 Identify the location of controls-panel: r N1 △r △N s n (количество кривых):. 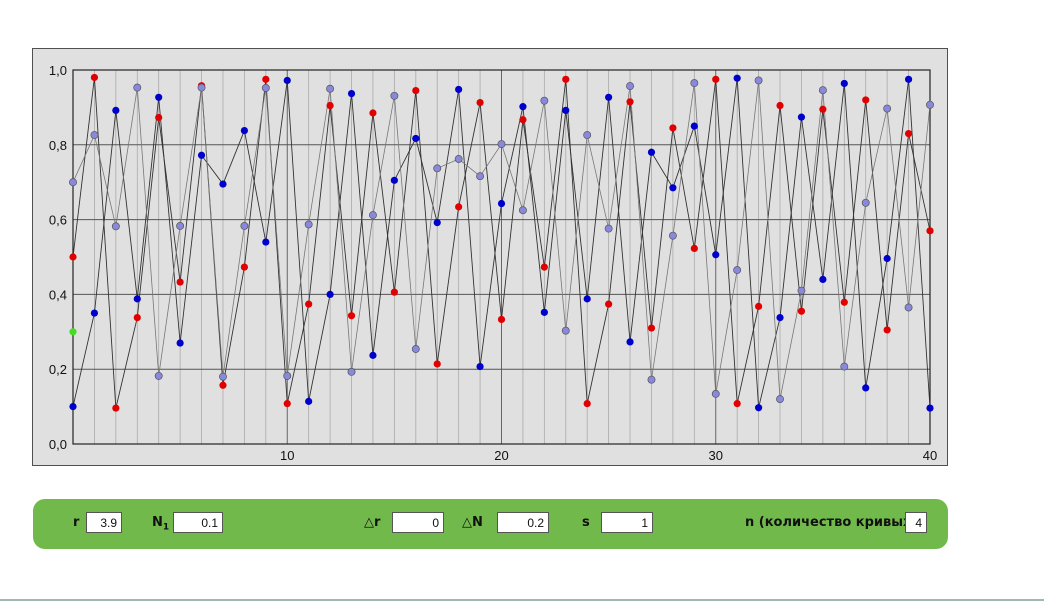
(490, 524).